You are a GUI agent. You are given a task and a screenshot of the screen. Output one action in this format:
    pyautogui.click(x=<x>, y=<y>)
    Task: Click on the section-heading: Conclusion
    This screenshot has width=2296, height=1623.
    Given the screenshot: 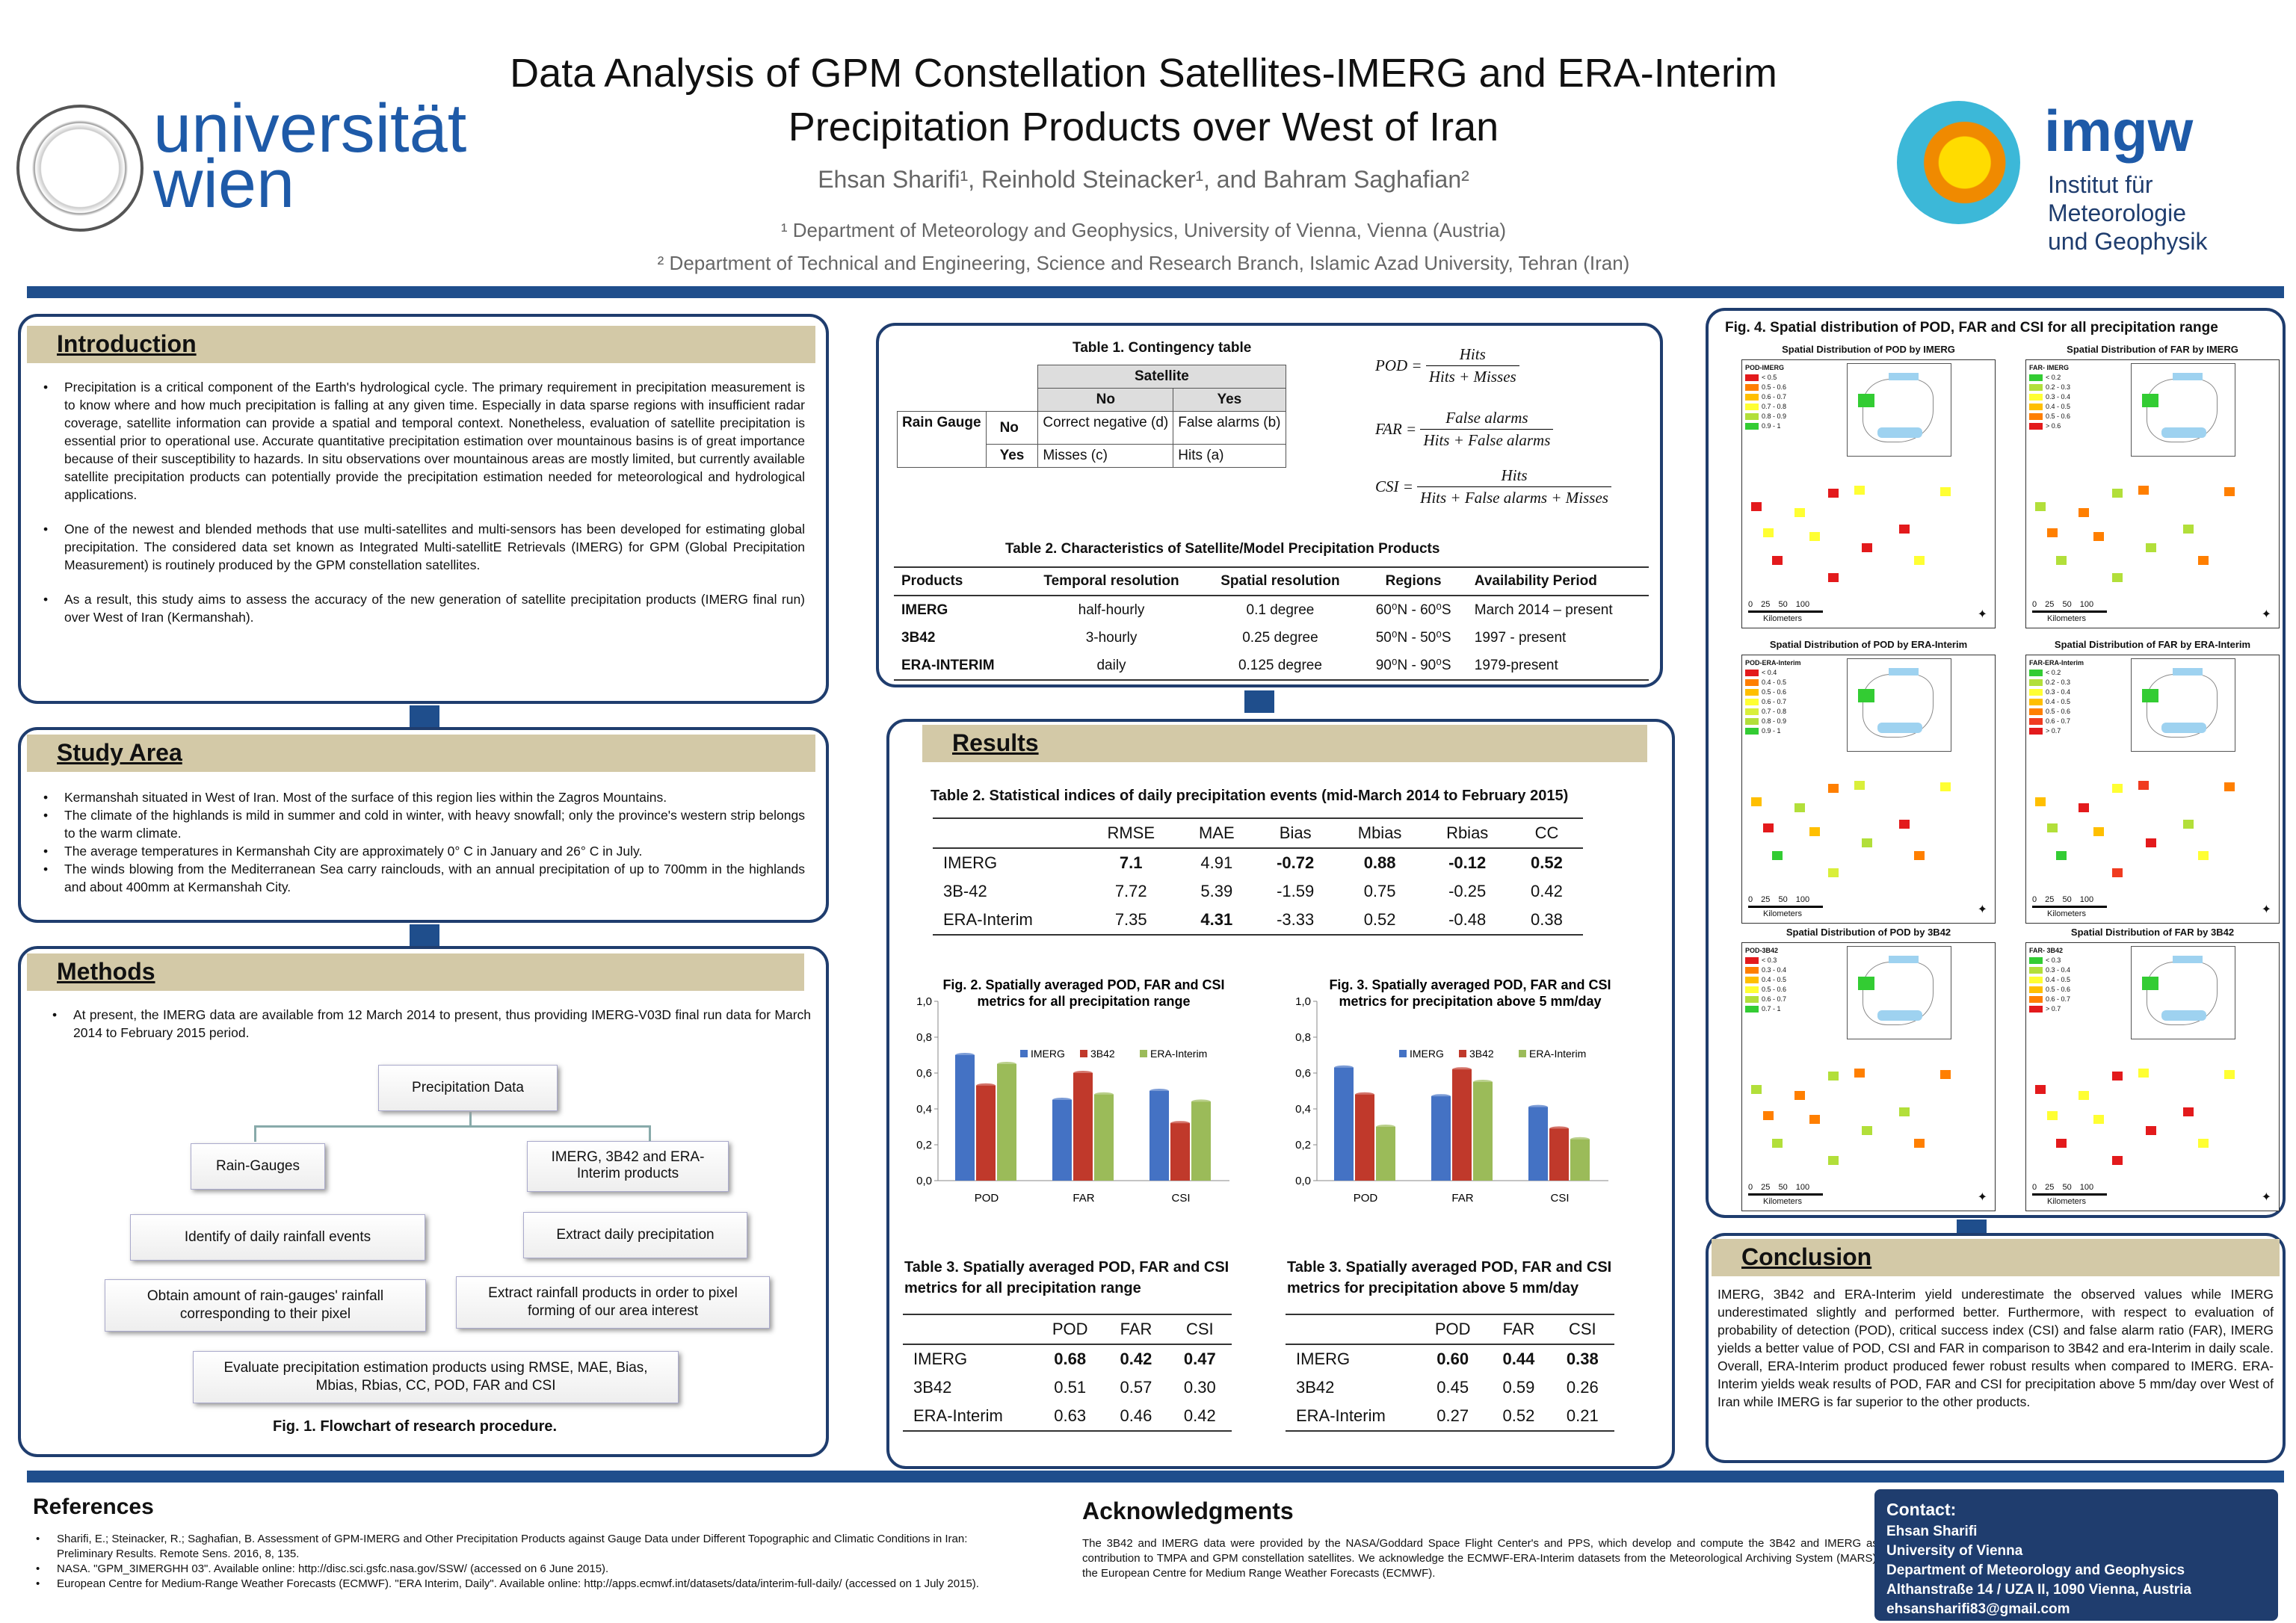 What is the action you would take?
    pyautogui.click(x=1996, y=1257)
    